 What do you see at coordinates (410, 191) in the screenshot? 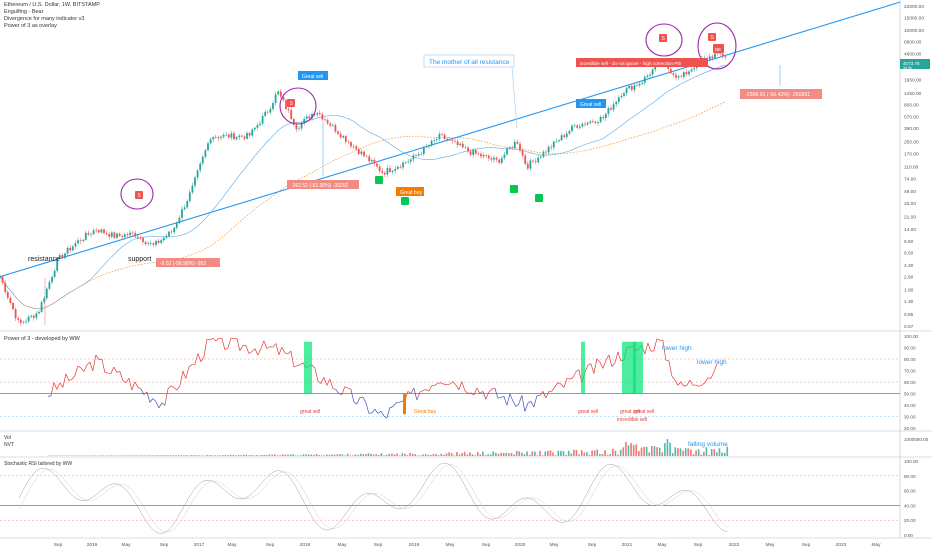
I see `great-buy-box` at bounding box center [410, 191].